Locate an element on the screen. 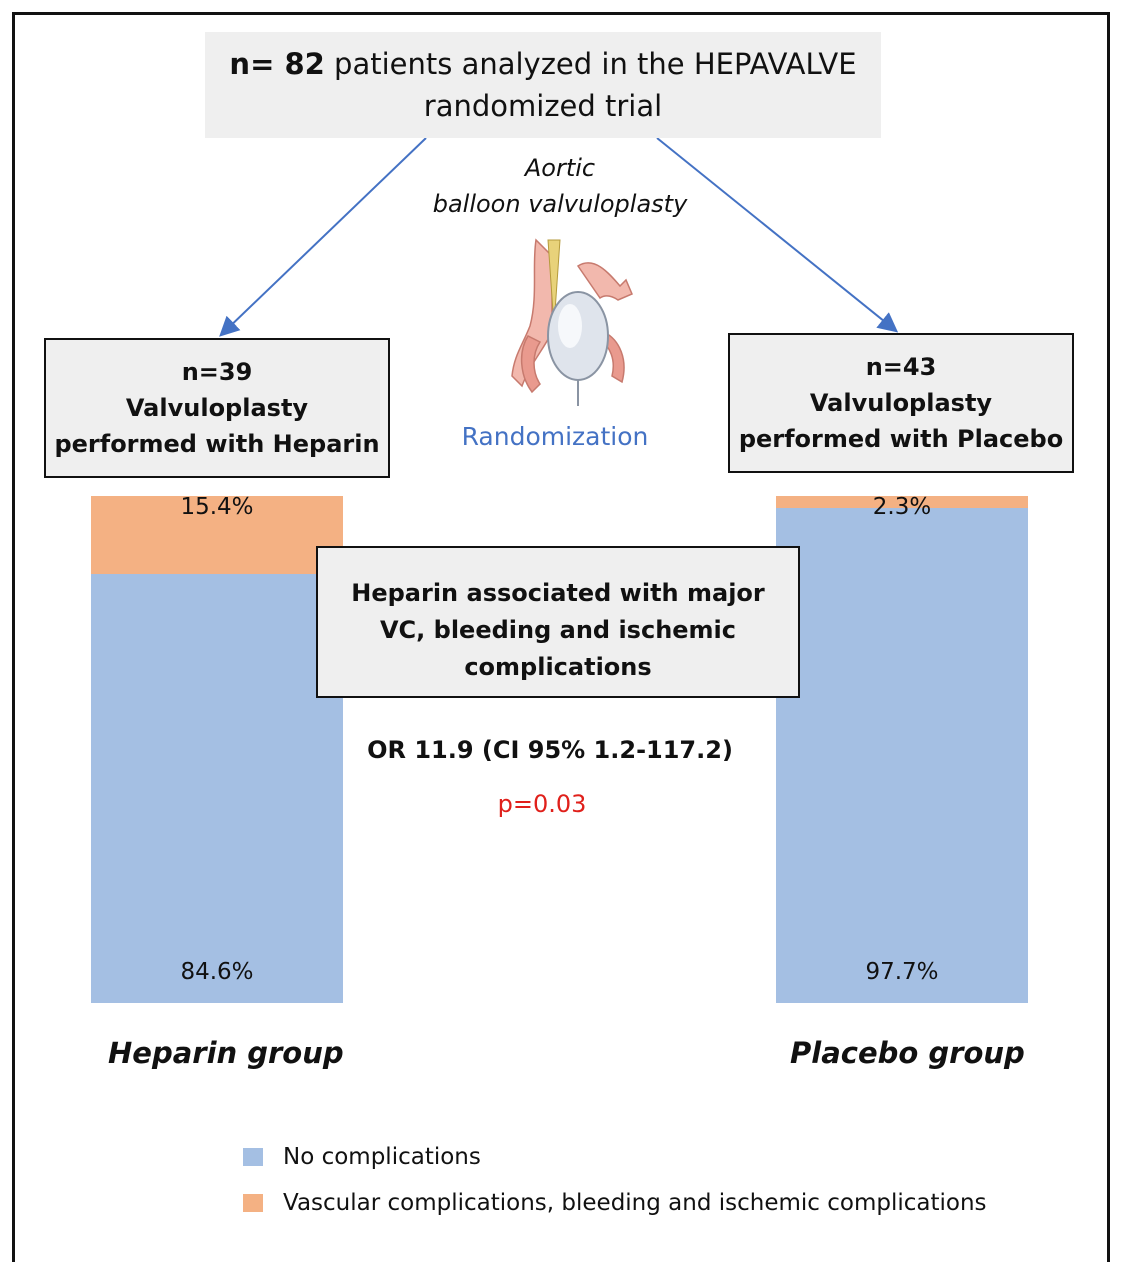  bar-placebo-complications is located at coordinates (902, 502).